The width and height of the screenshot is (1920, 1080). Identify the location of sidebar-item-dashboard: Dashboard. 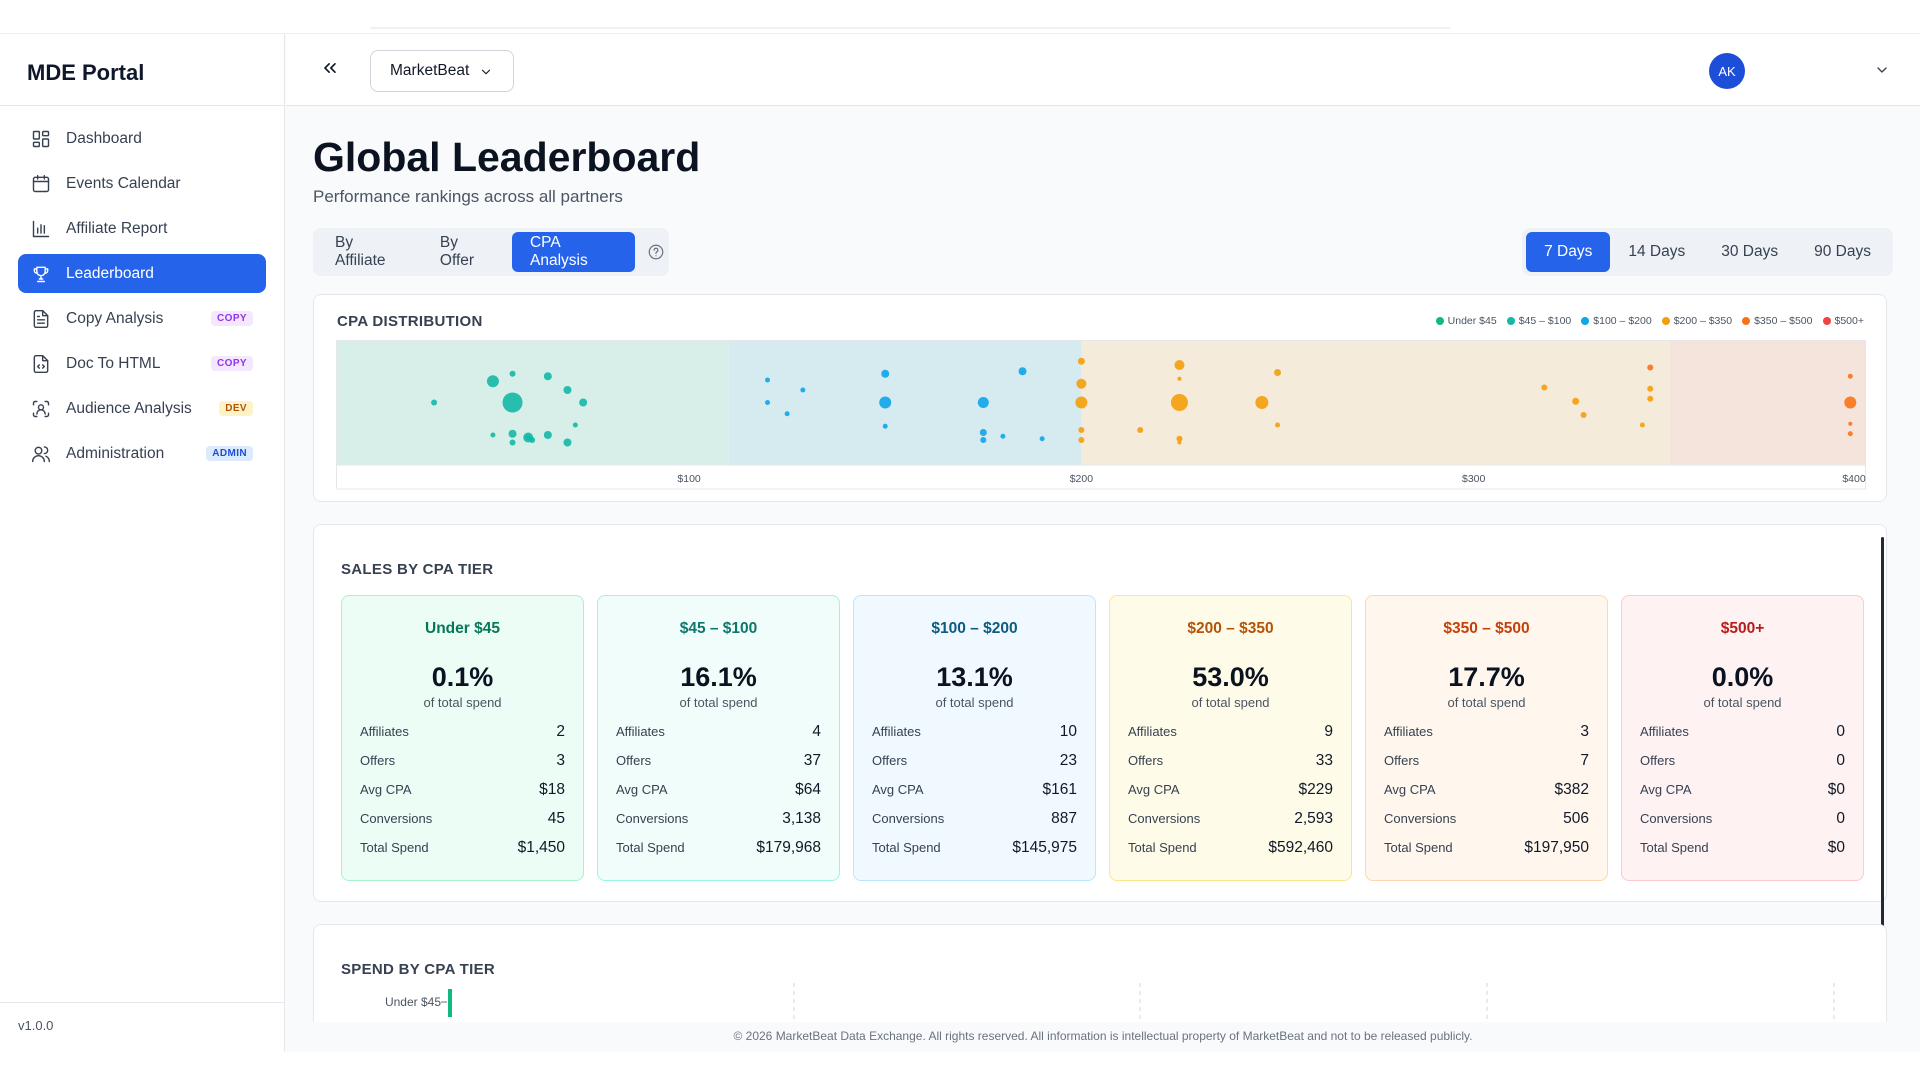
(142, 138).